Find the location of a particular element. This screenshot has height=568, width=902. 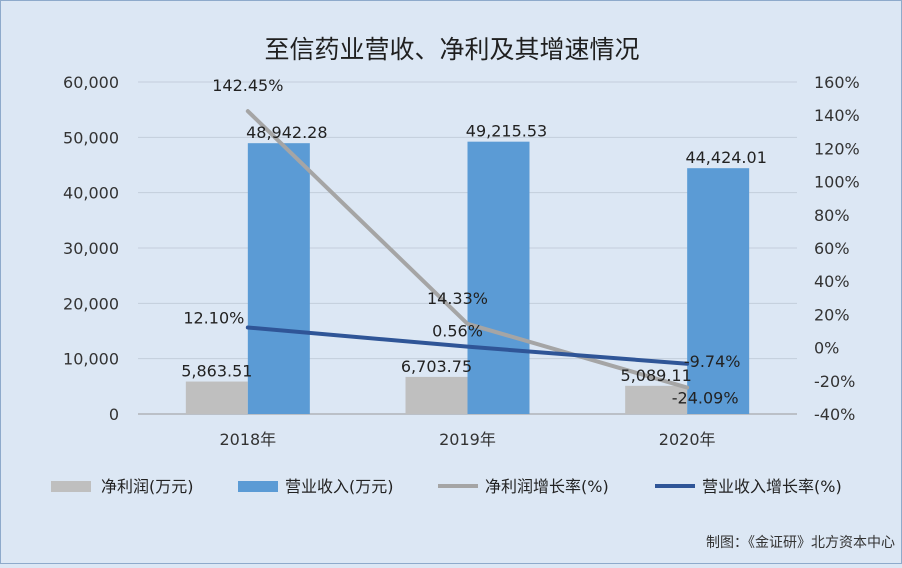

y-right-tick-label: 20% is located at coordinates (832, 314).